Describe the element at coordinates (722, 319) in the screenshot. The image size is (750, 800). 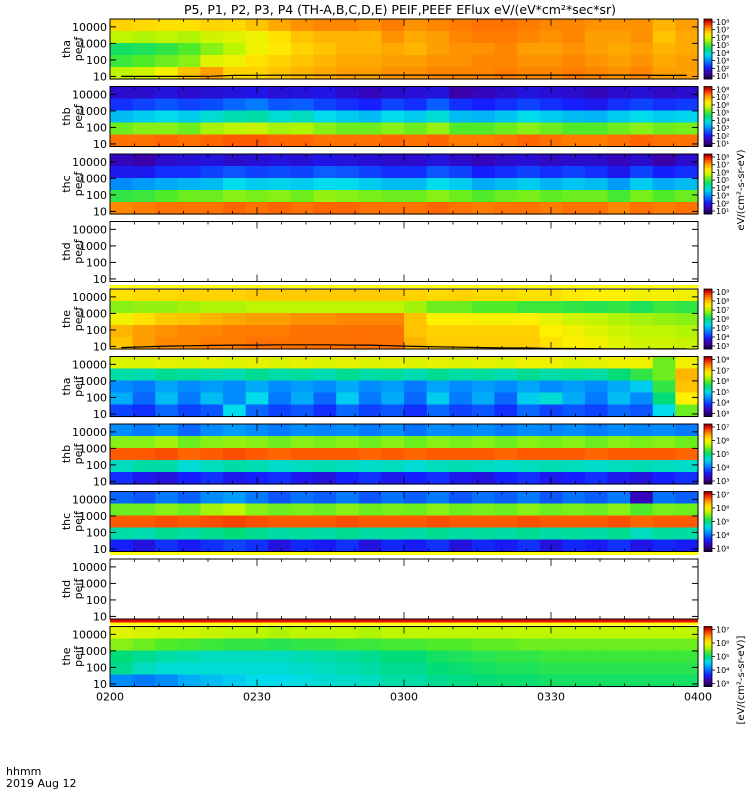
I see `colorbar-tick-label: 10⁶` at that location.